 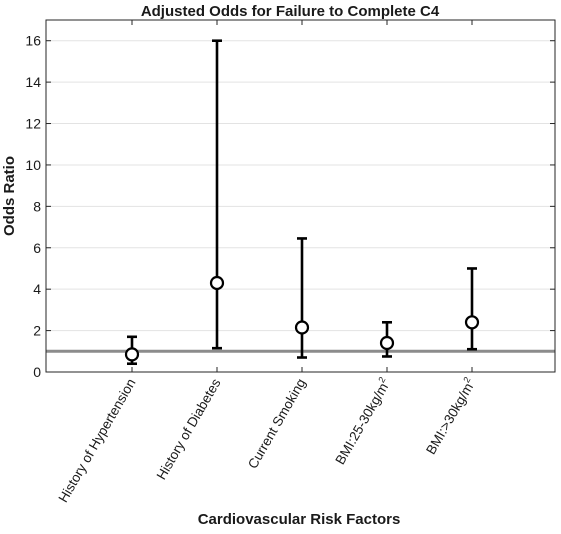 What do you see at coordinates (9, 196) in the screenshot?
I see `y-axis-label: Odds Ratio` at bounding box center [9, 196].